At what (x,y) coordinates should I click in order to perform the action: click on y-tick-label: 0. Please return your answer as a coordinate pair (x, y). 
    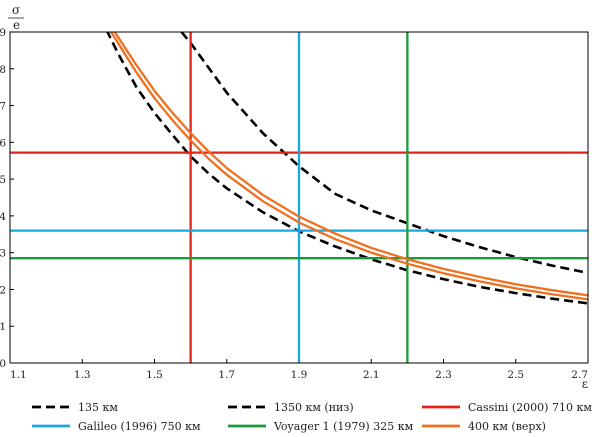
    Looking at the image, I should click on (3, 364).